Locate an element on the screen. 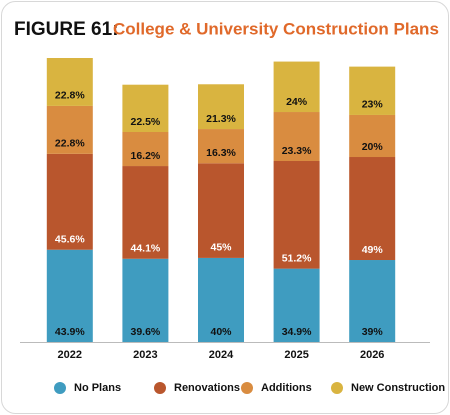 The height and width of the screenshot is (415, 450). value-label: 24% is located at coordinates (297, 102).